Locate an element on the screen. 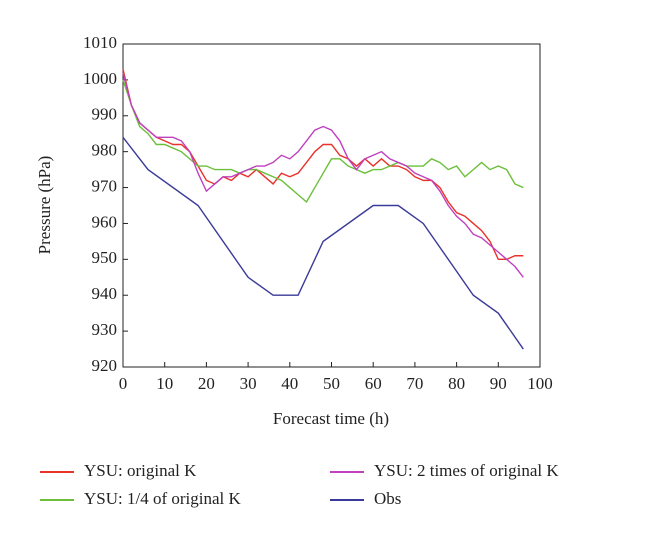 This screenshot has width=660, height=546. y-tick-label: 1000 is located at coordinates (100, 78).